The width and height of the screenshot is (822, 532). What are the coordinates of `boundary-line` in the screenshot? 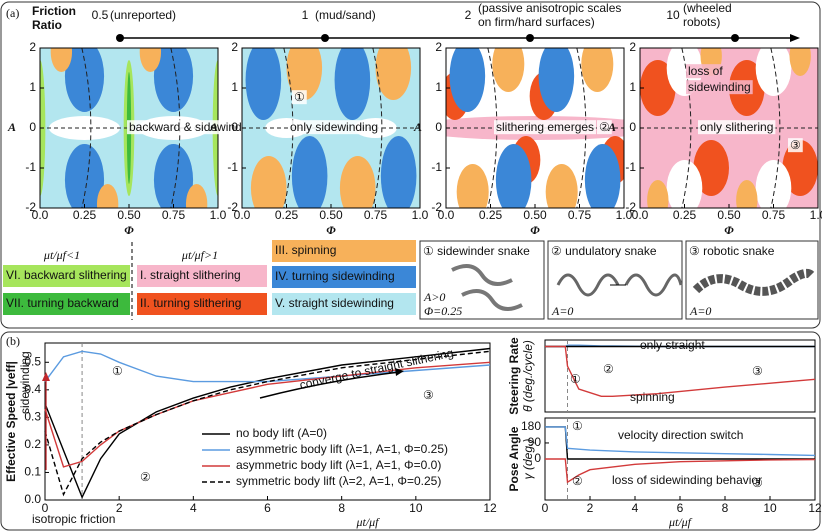 It's located at (775, 128).